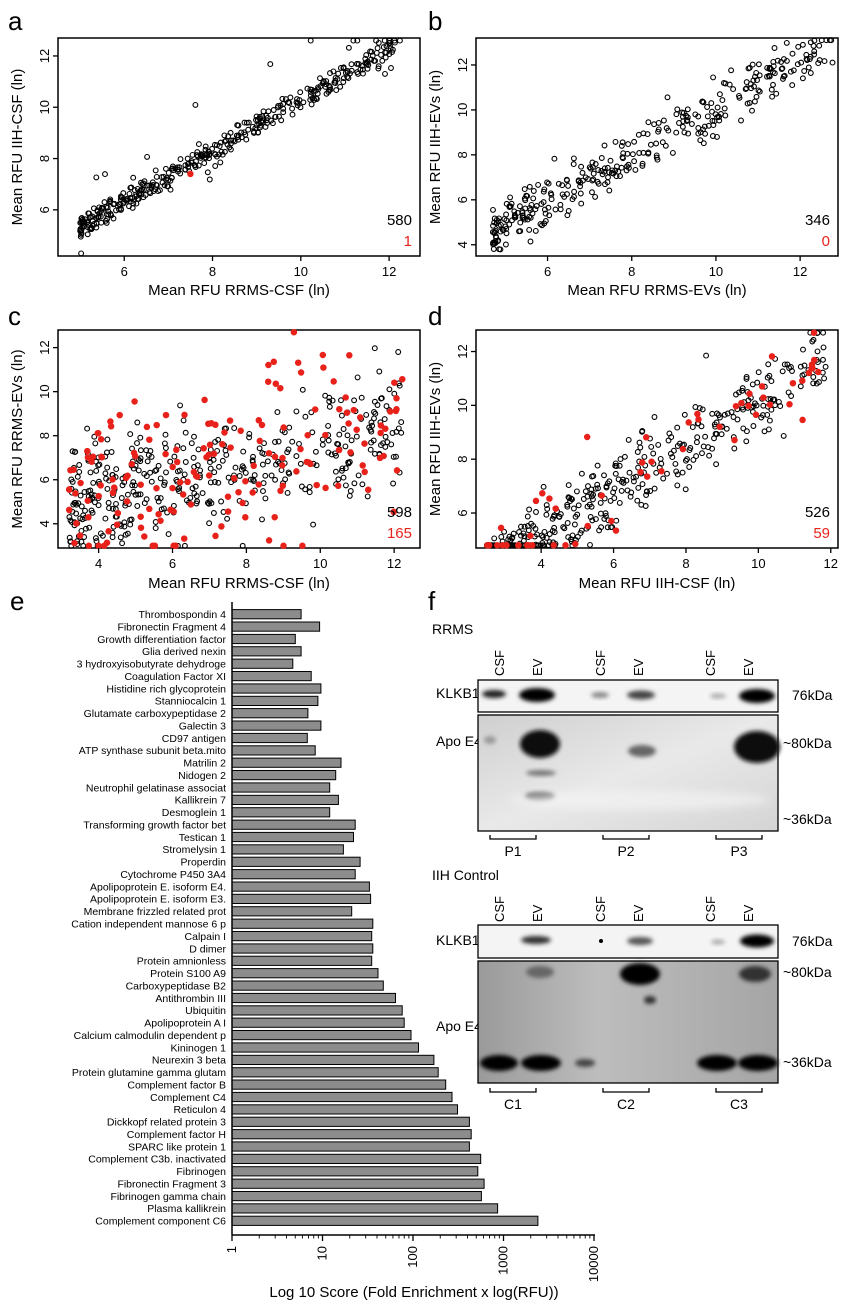 This screenshot has height=1307, width=847. I want to click on category-label: Calcium calmodulin dependent p, so click(150, 1036).